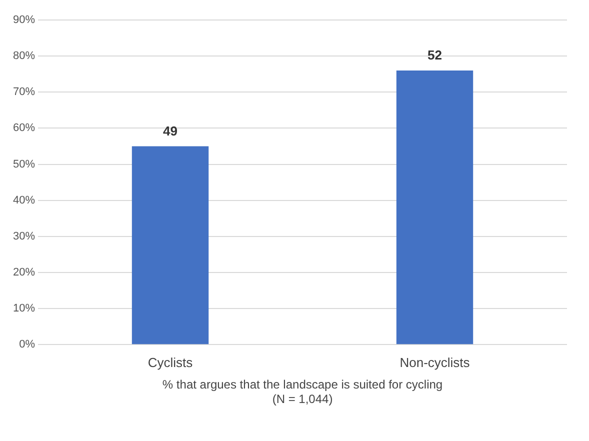 The height and width of the screenshot is (441, 589). Describe the element at coordinates (24, 20) in the screenshot. I see `y-tick-label: 90%` at that location.